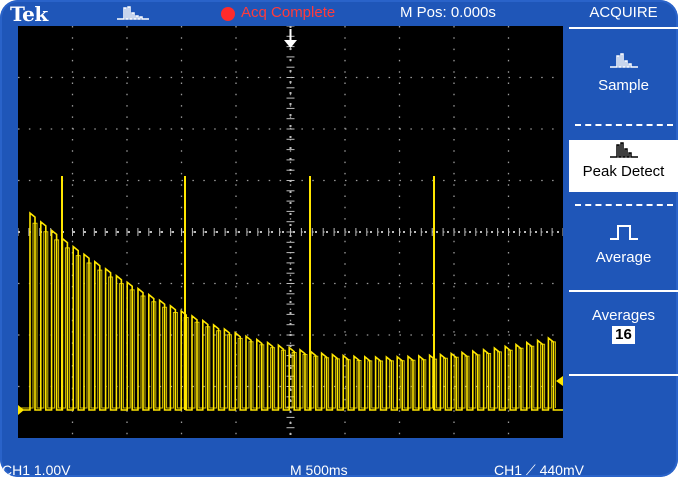 This screenshot has width=678, height=477. What do you see at coordinates (623, 171) in the screenshot?
I see `peak-detect-label: Peak Detect` at bounding box center [623, 171].